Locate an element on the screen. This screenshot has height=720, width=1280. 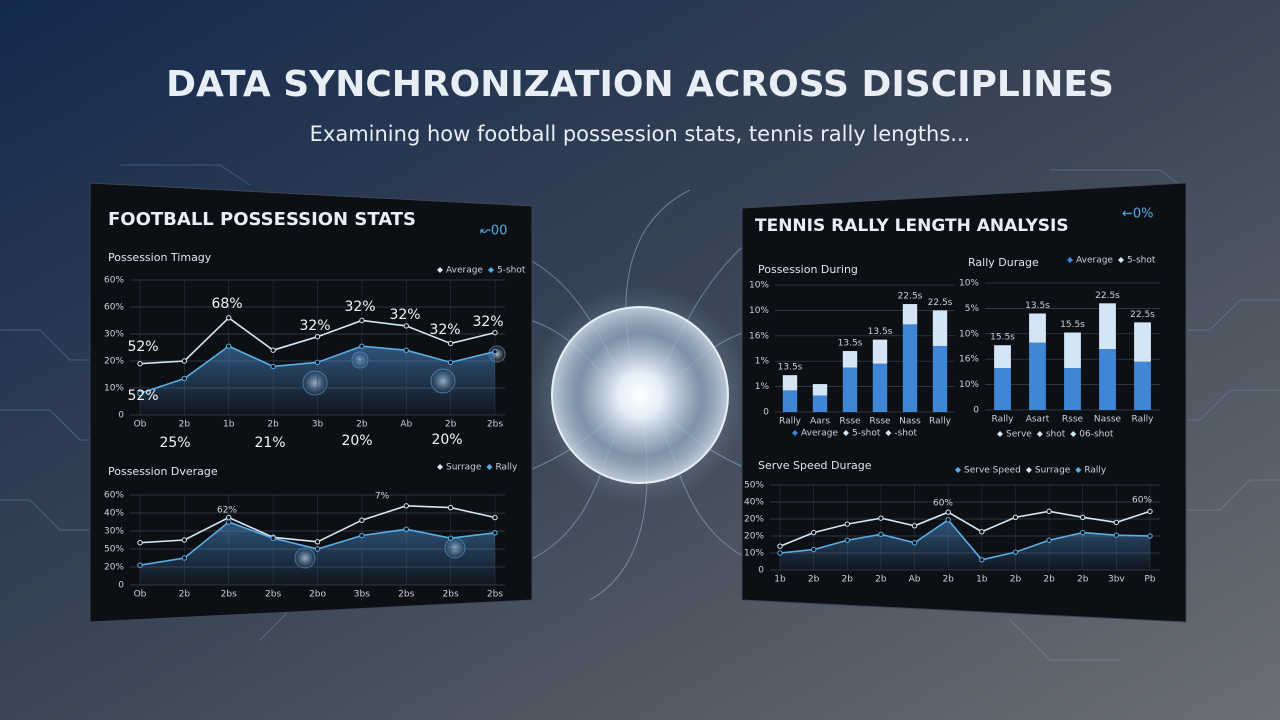
x-tick-label: Ab is located at coordinates (915, 580).